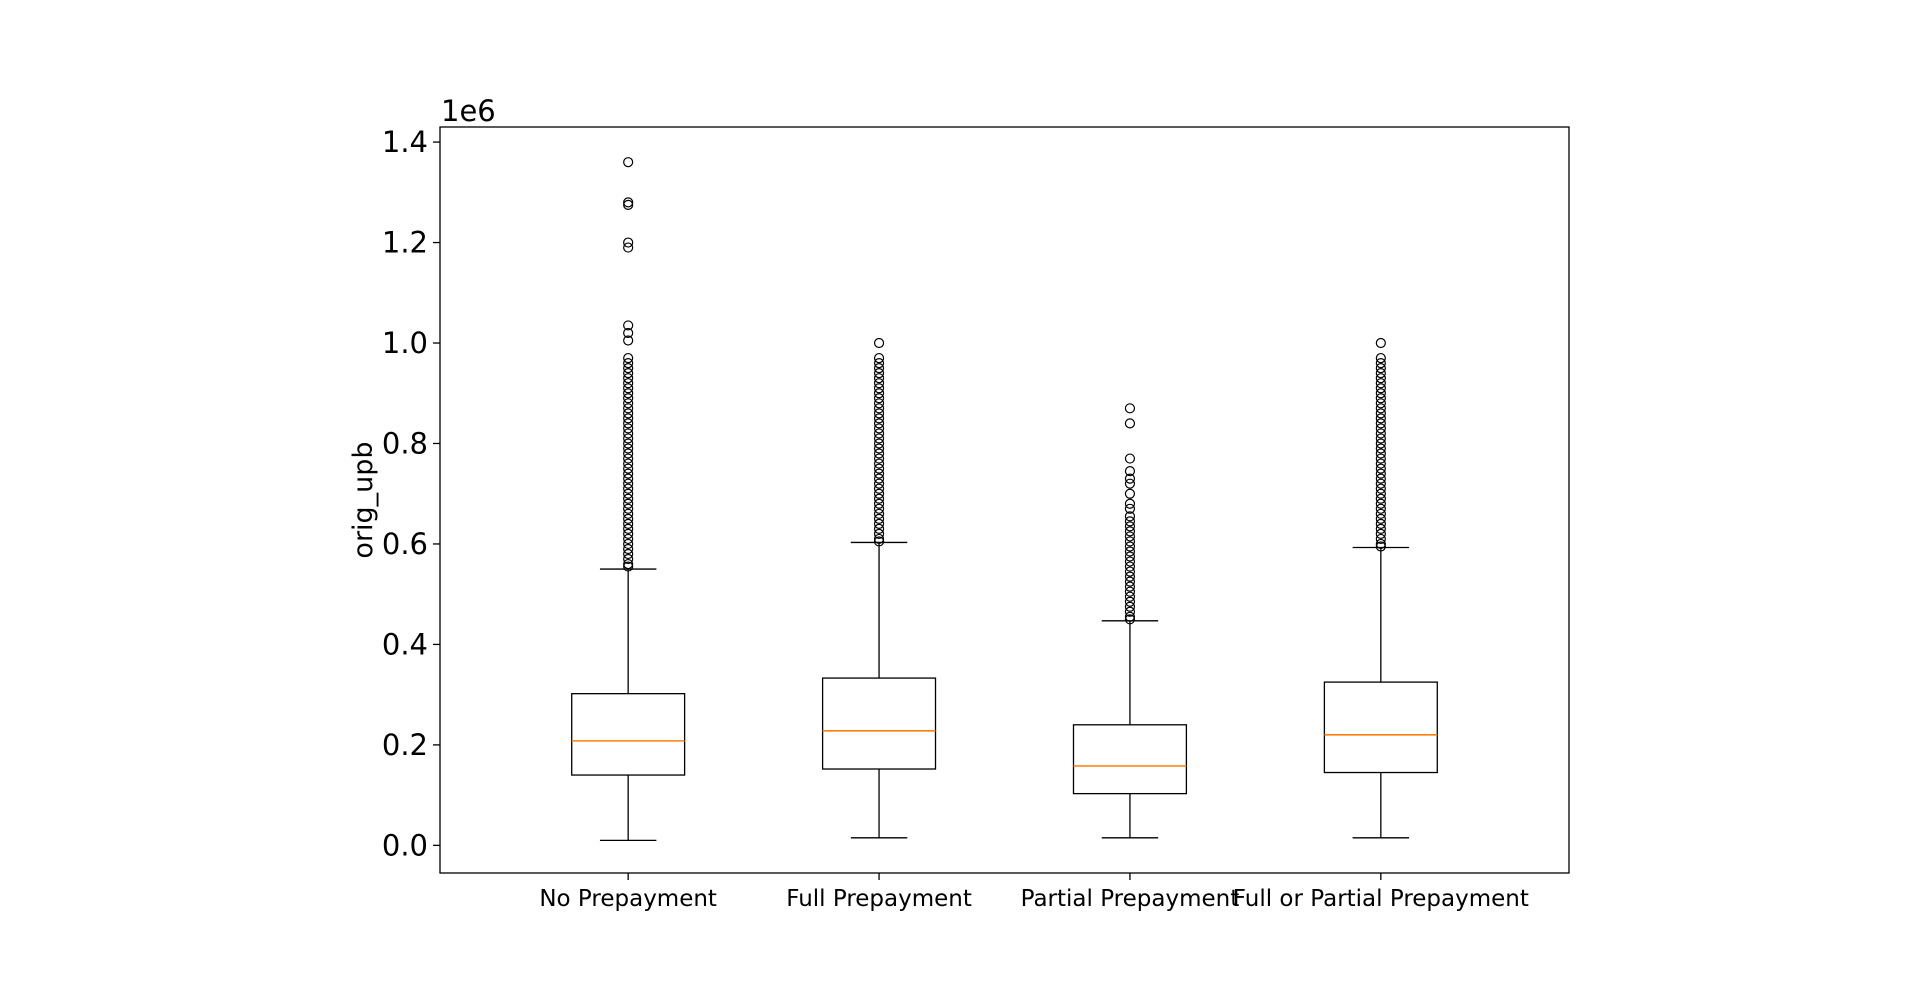 The image size is (1920, 1000). I want to click on y-axis-scale-label: 1e6, so click(468, 111).